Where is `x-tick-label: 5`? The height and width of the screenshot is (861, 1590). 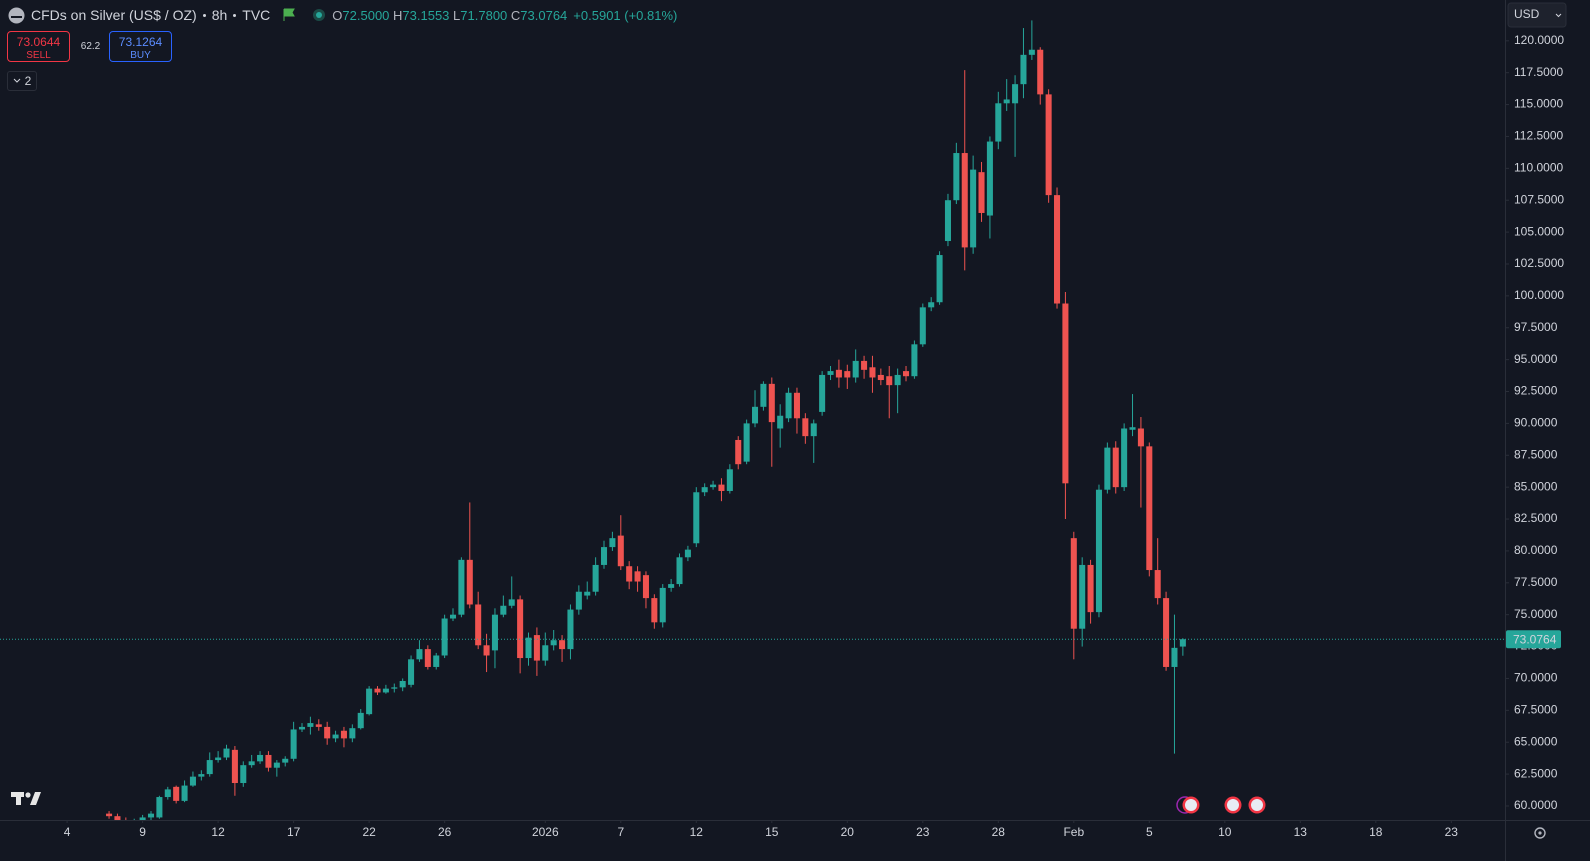
x-tick-label: 5 is located at coordinates (1149, 832).